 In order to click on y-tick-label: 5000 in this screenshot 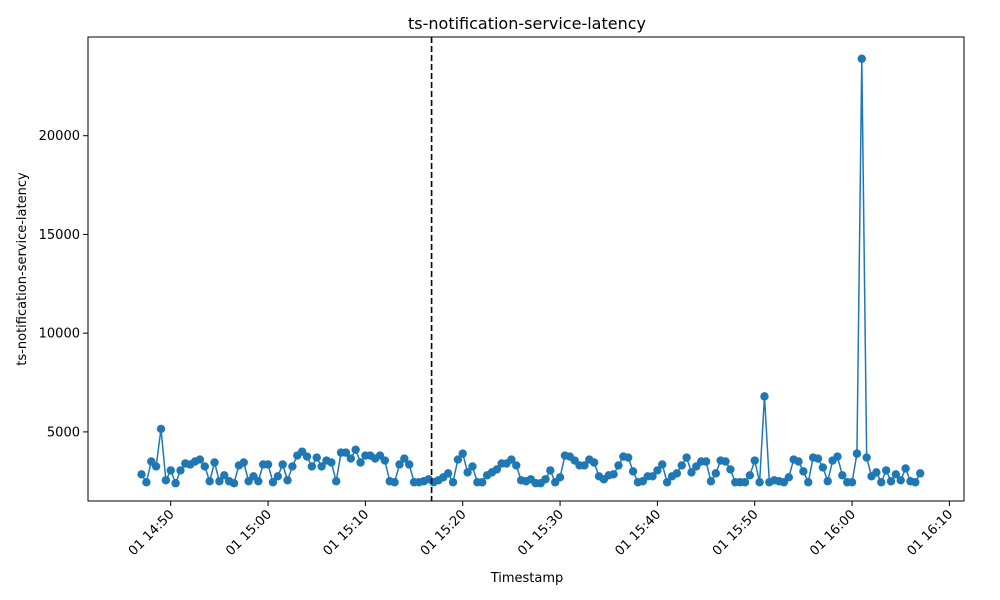, I will do `click(63, 432)`.